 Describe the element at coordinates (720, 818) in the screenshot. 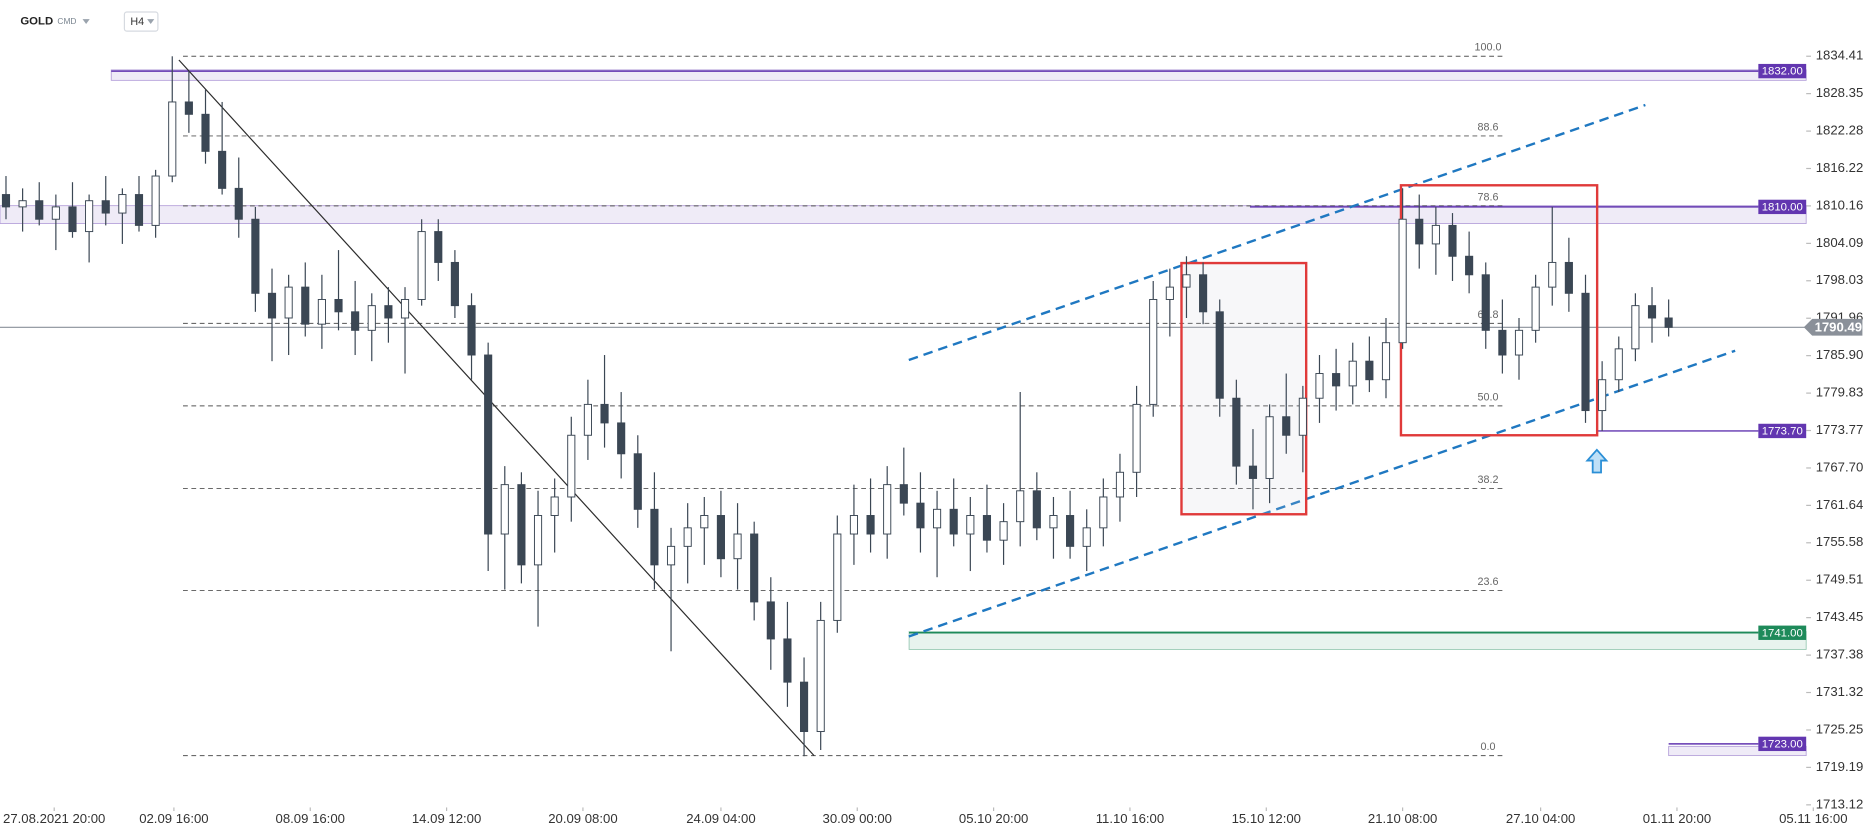

I see `x-tick-label: 24.09 04:00` at that location.